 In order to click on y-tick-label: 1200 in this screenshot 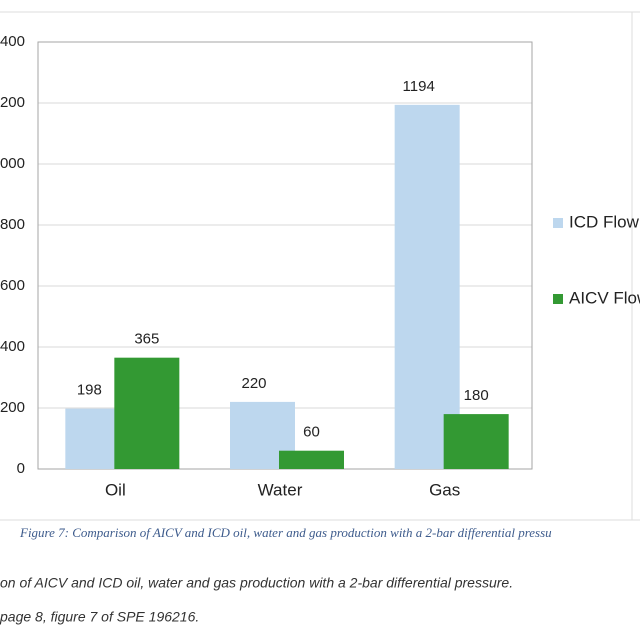, I will do `click(12, 102)`.